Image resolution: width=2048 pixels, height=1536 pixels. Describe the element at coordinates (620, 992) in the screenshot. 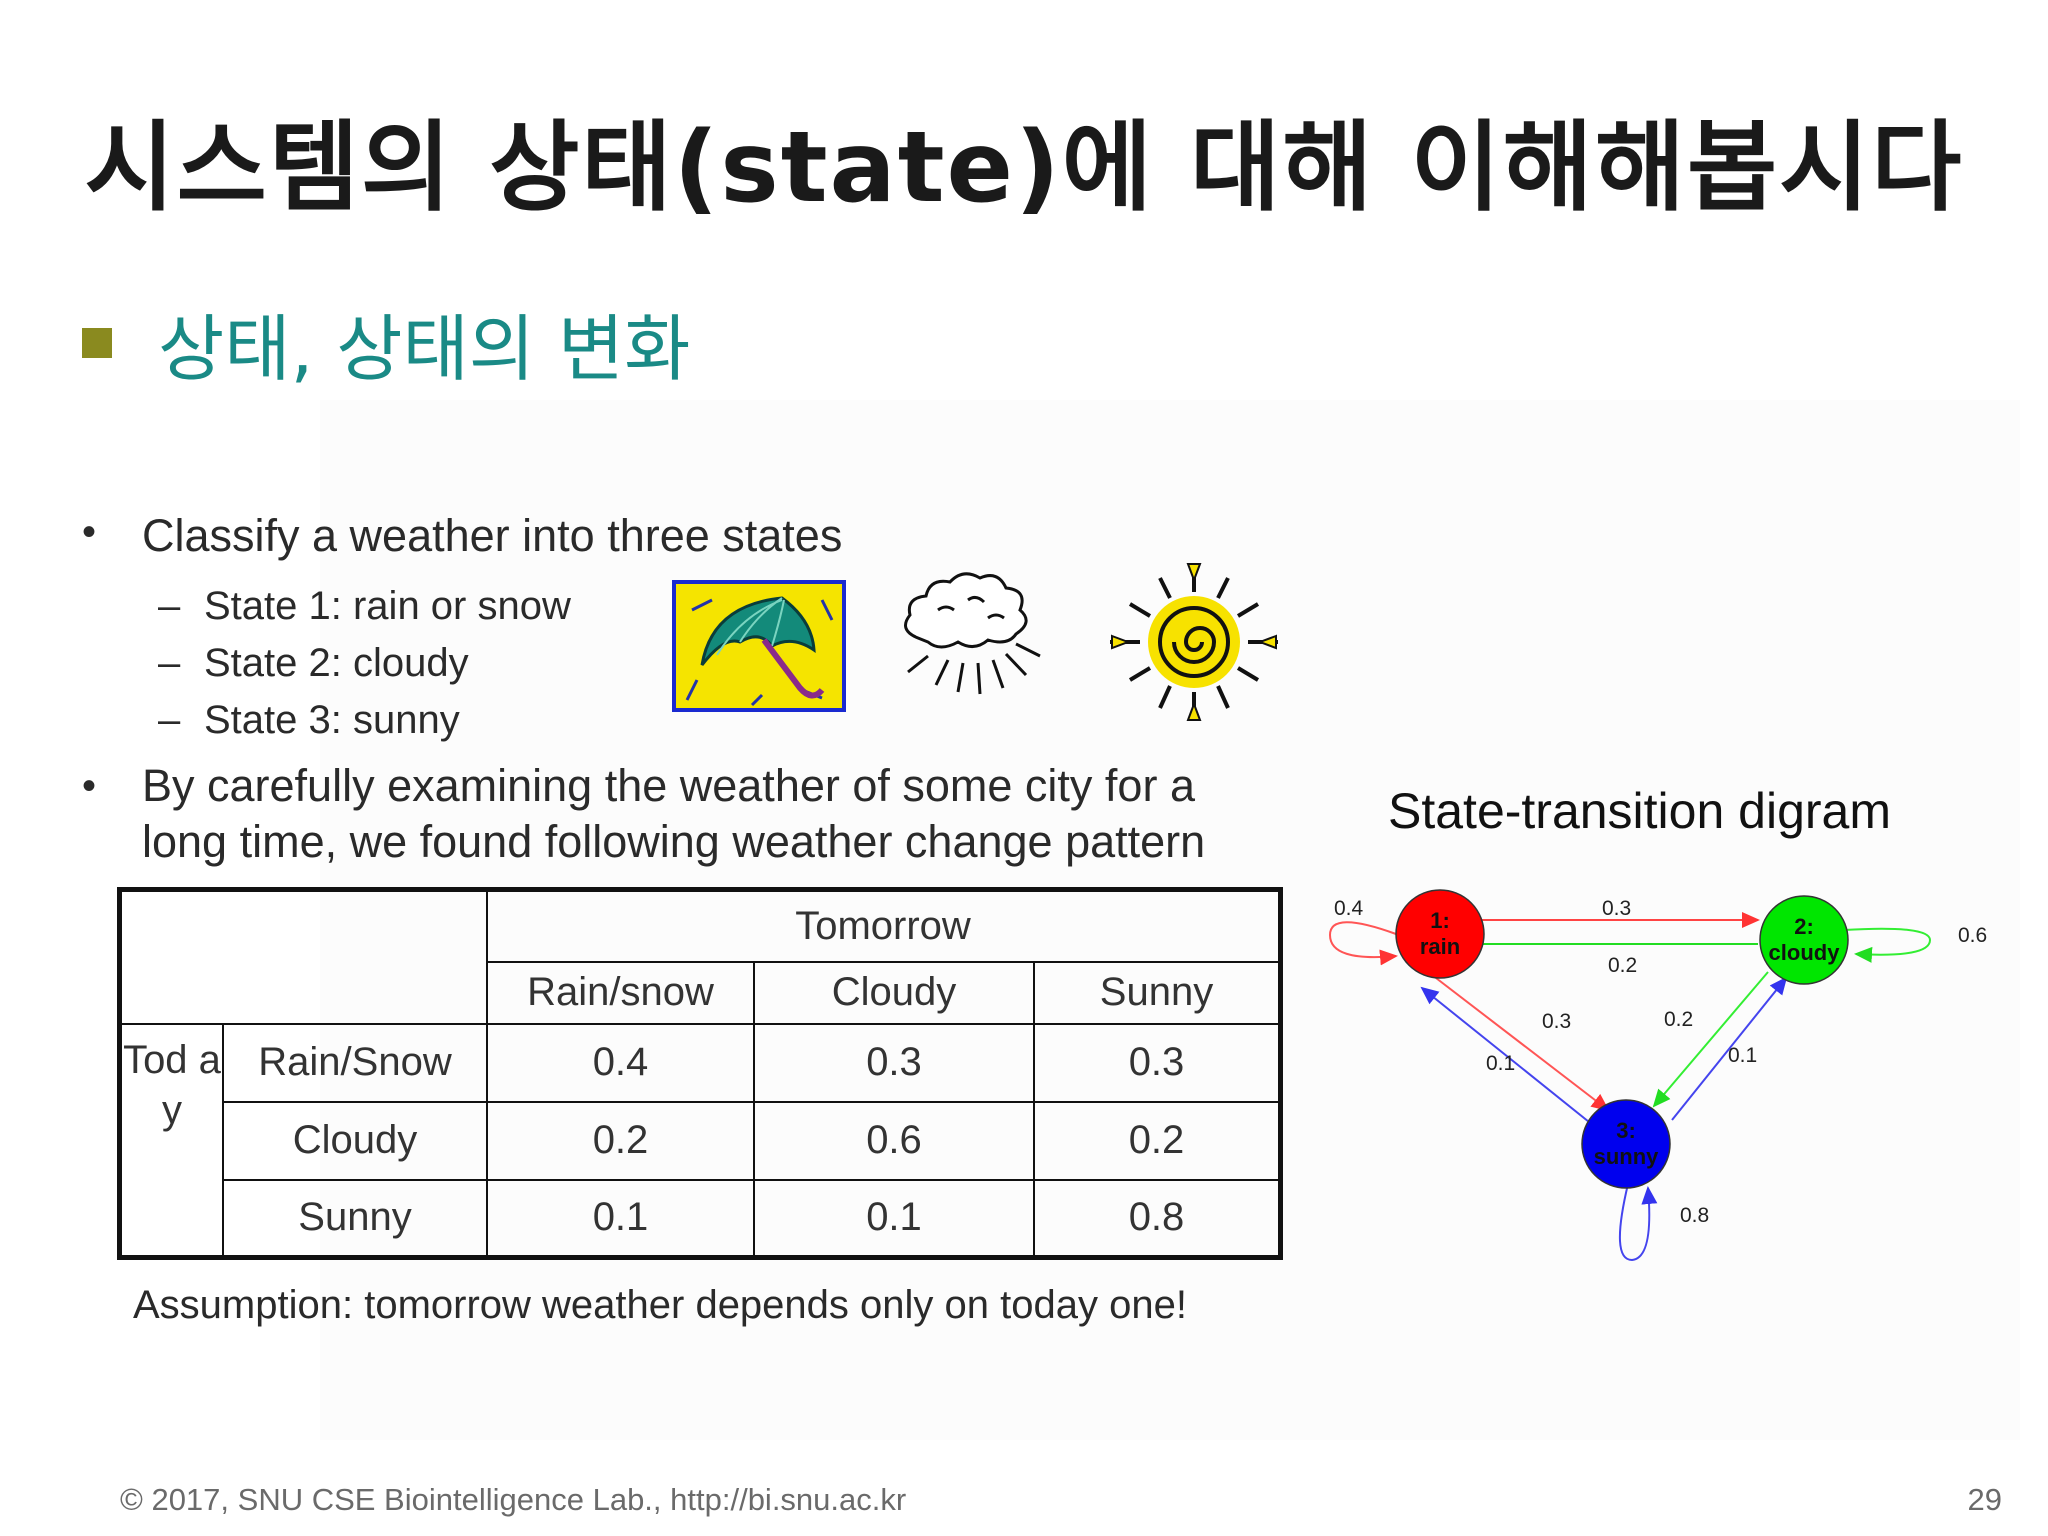

I see `col-header: Rain/snow` at that location.